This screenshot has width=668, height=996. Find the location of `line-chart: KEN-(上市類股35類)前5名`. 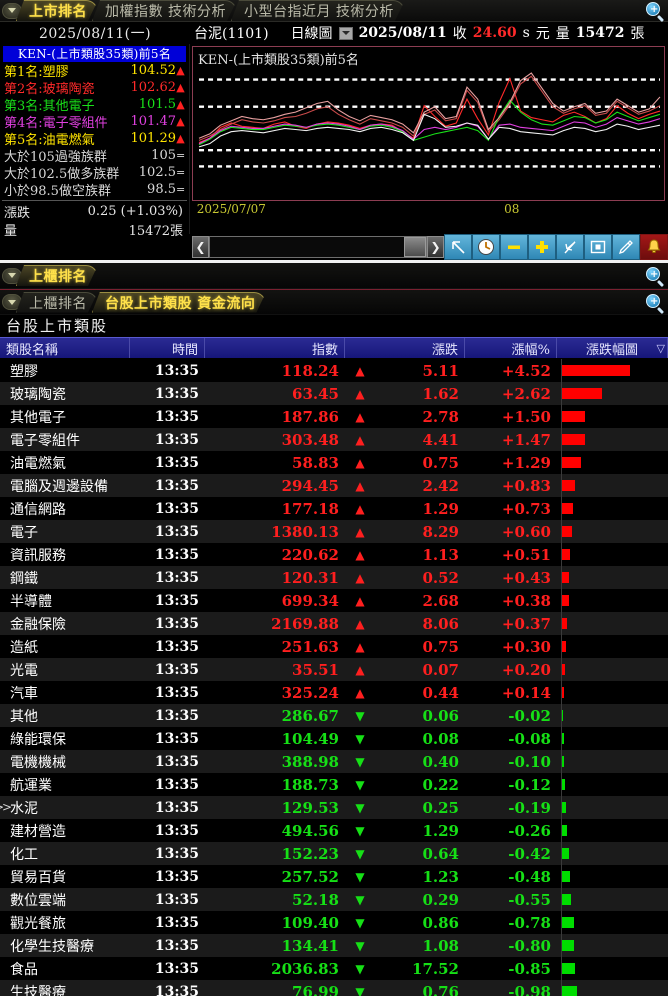

line-chart: KEN-(上市類股35類)前5名 is located at coordinates (428, 123).